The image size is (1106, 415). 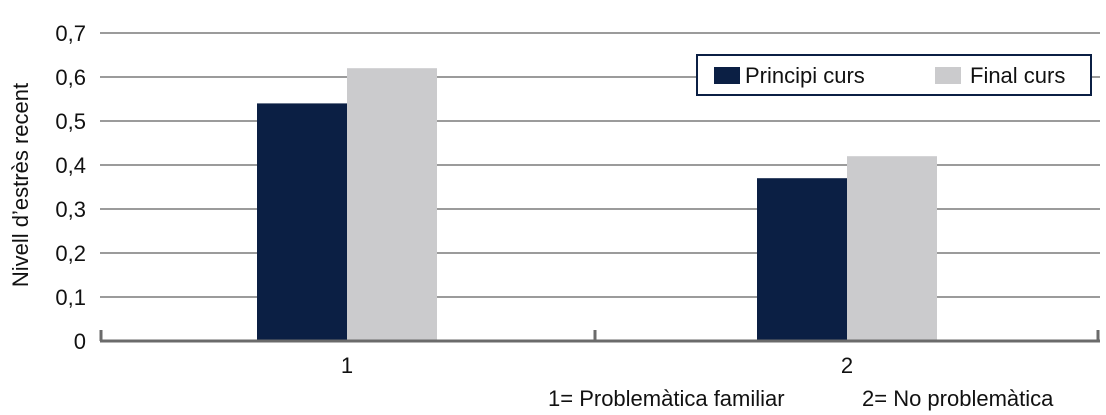 I want to click on y-tick-label: 0,1, so click(x=70, y=297).